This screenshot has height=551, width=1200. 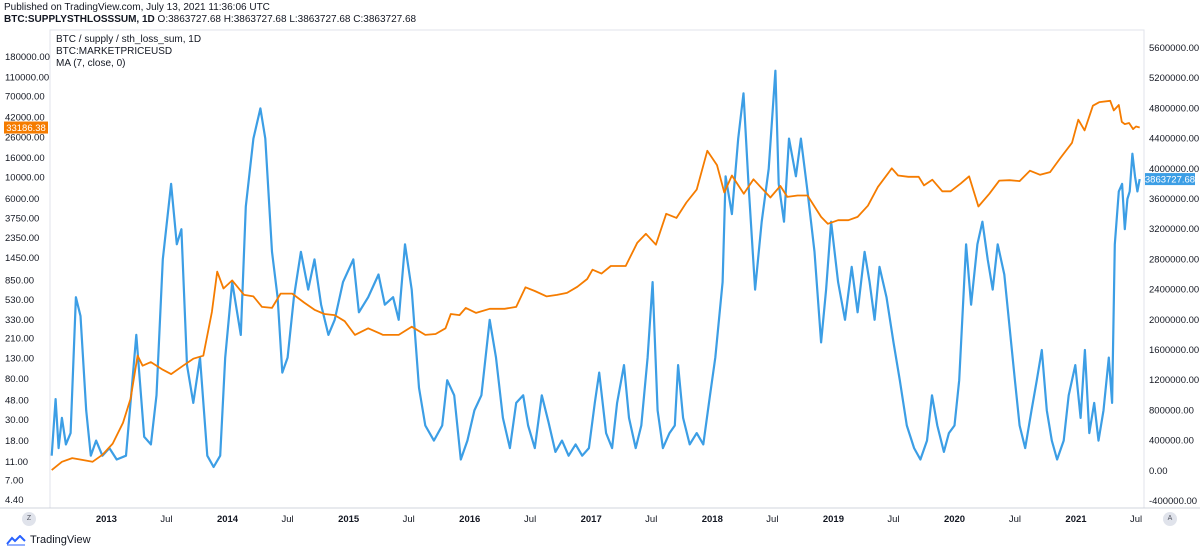 What do you see at coordinates (1158, 471) in the screenshot?
I see `right-tick-label: 0.00` at bounding box center [1158, 471].